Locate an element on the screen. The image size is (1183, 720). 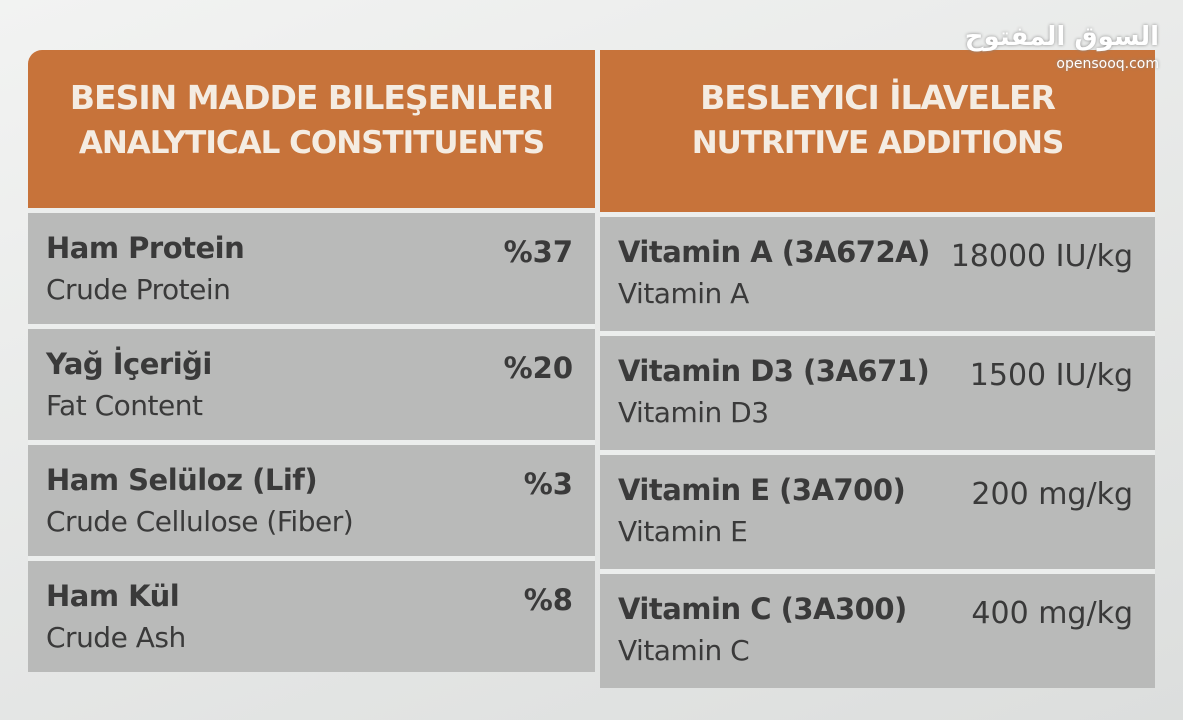
value: 1500 IU/kg is located at coordinates (1051, 375).